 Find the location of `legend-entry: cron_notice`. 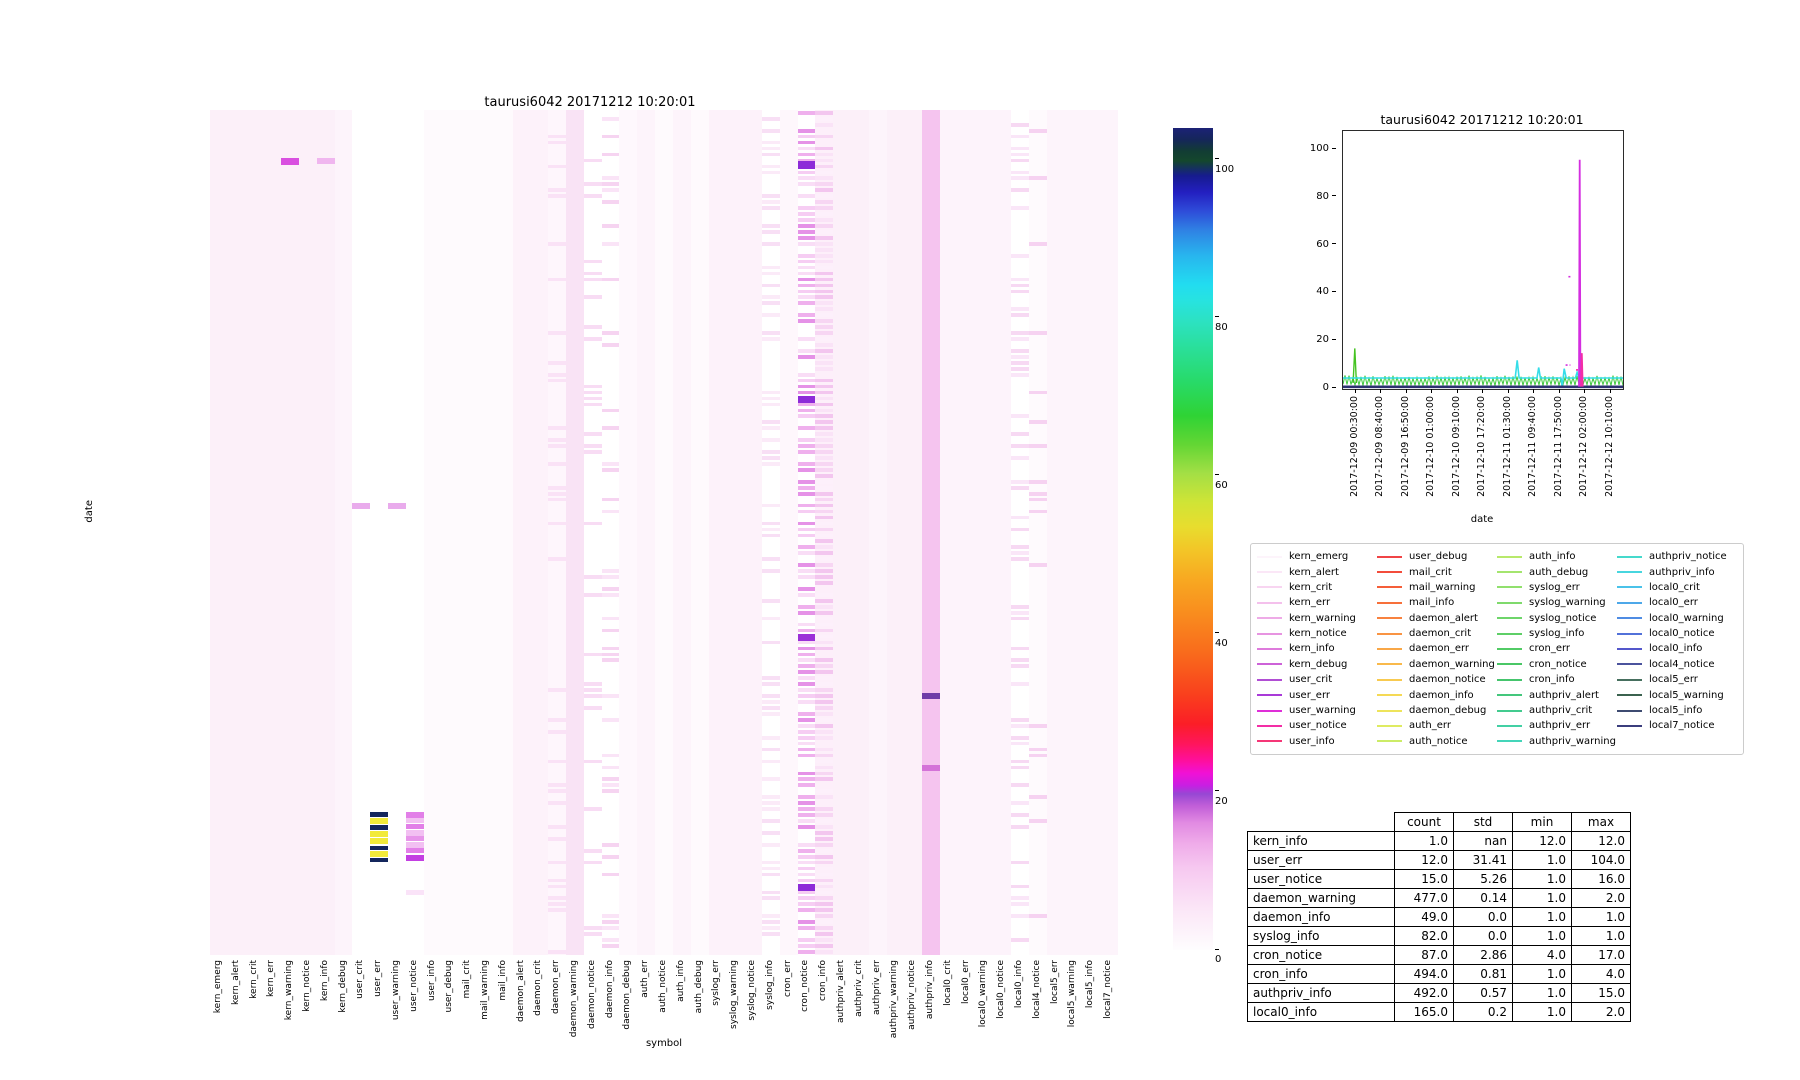

legend-entry: cron_notice is located at coordinates (1557, 664).